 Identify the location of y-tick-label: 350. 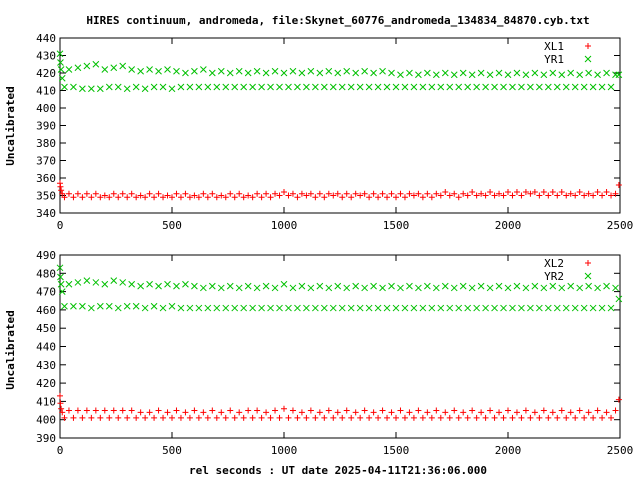
(46, 196).